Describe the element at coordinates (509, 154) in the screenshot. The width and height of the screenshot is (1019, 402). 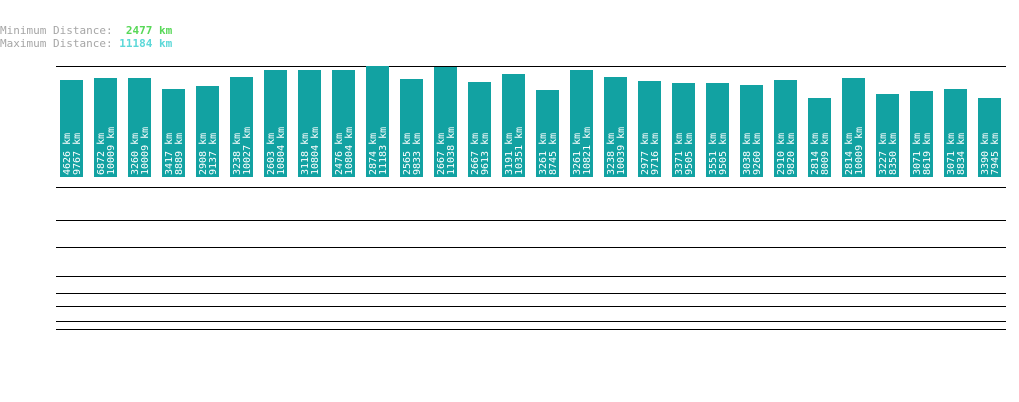
I see `min-distance-label: 3191 km` at that location.